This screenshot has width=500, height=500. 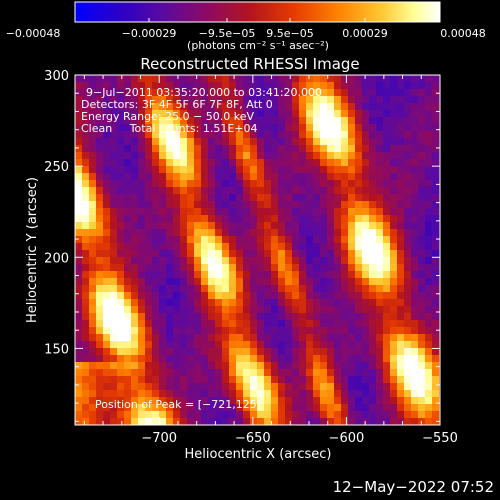 I want to click on y-axis-label: Heliocentric Y (arcsec), so click(x=32, y=250).